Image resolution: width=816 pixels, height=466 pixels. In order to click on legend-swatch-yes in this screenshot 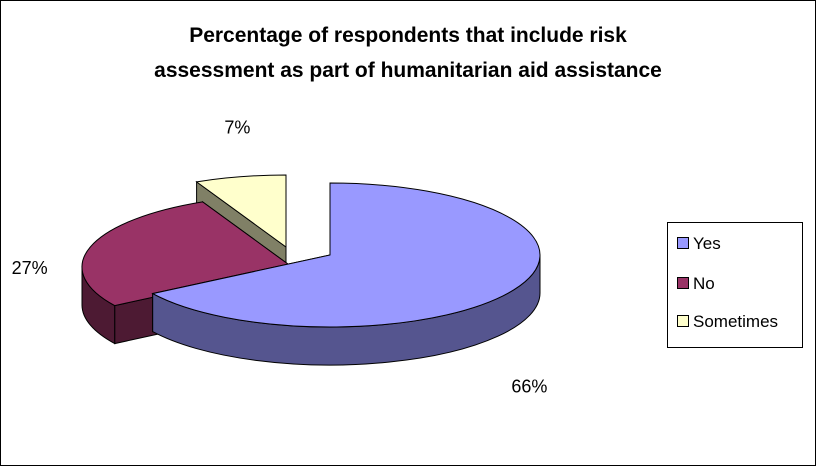, I will do `click(683, 243)`.